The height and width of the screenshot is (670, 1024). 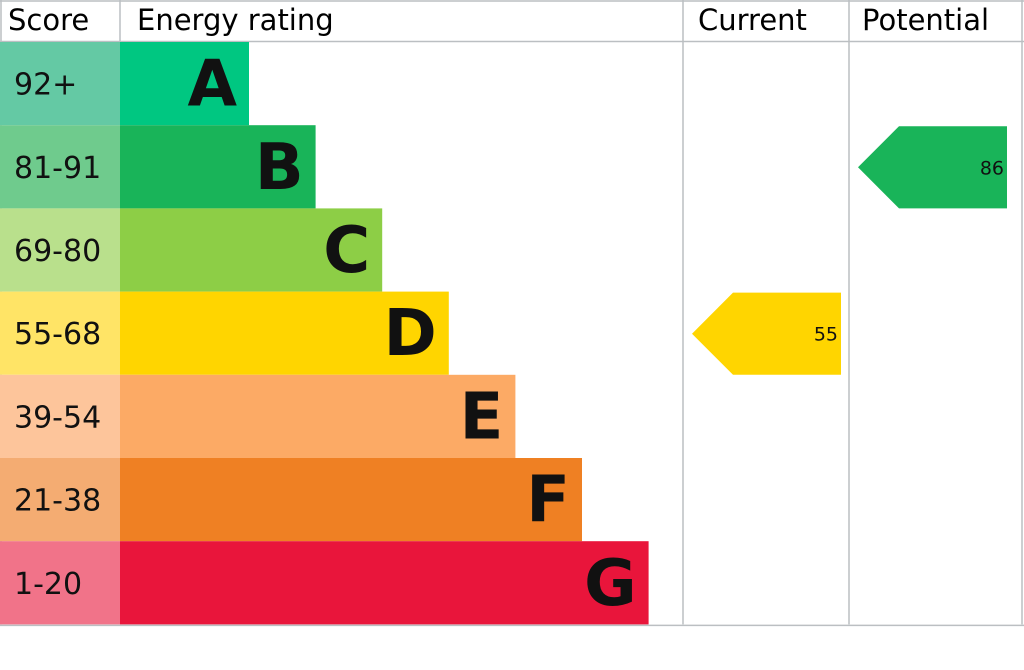 I want to click on band-row-e: 39-54 E, so click(x=258, y=416).